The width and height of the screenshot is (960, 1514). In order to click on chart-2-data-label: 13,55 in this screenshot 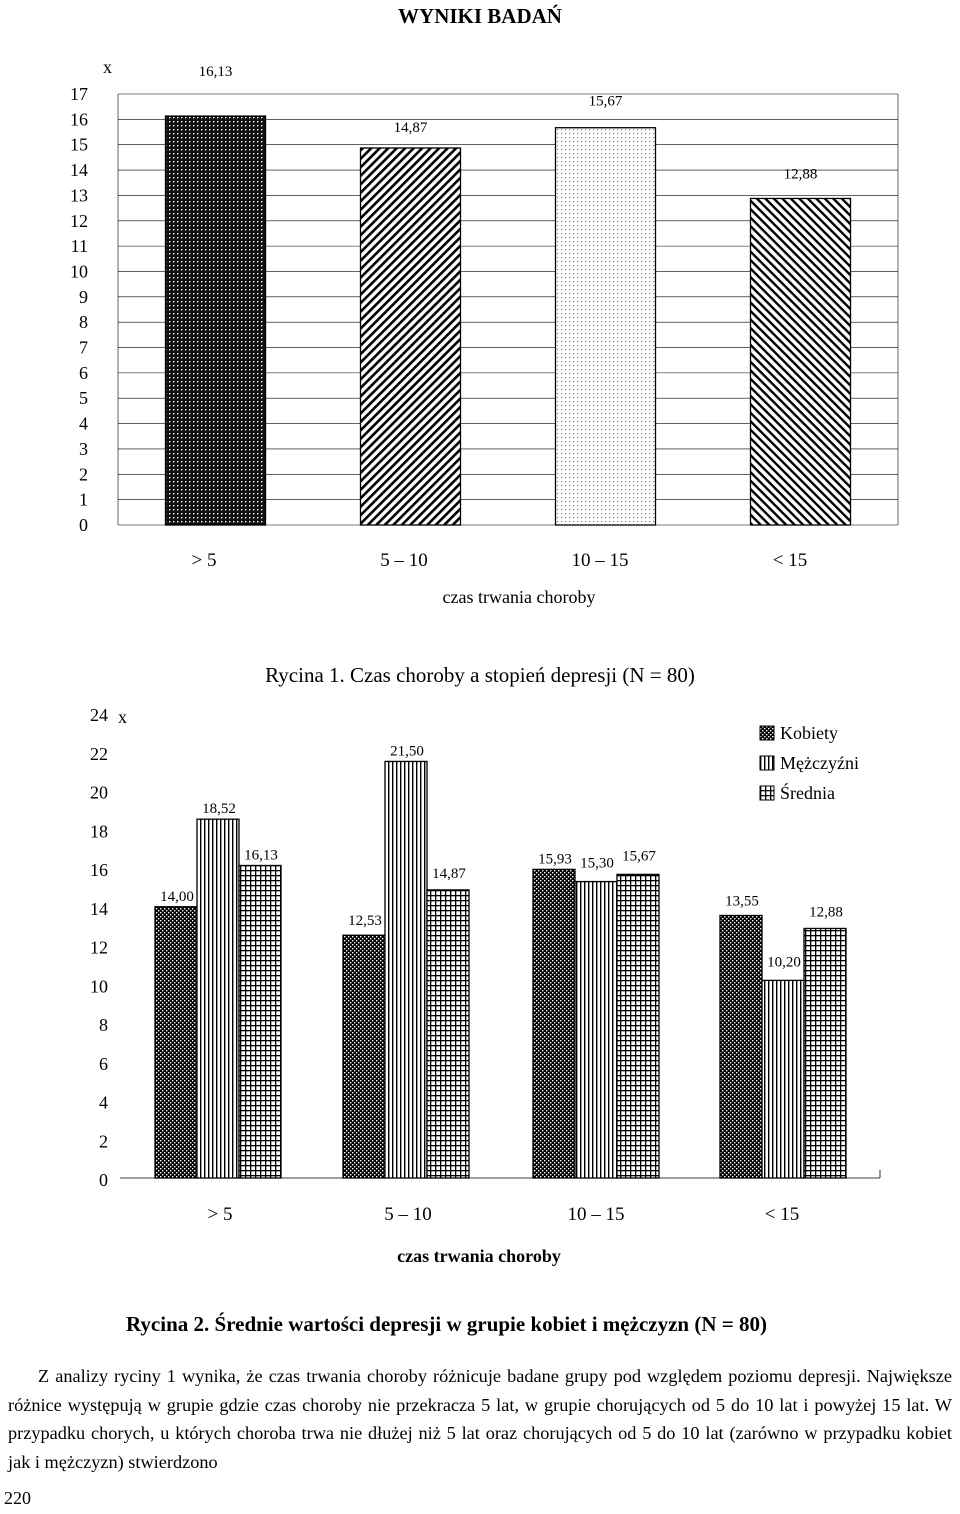, I will do `click(742, 901)`.